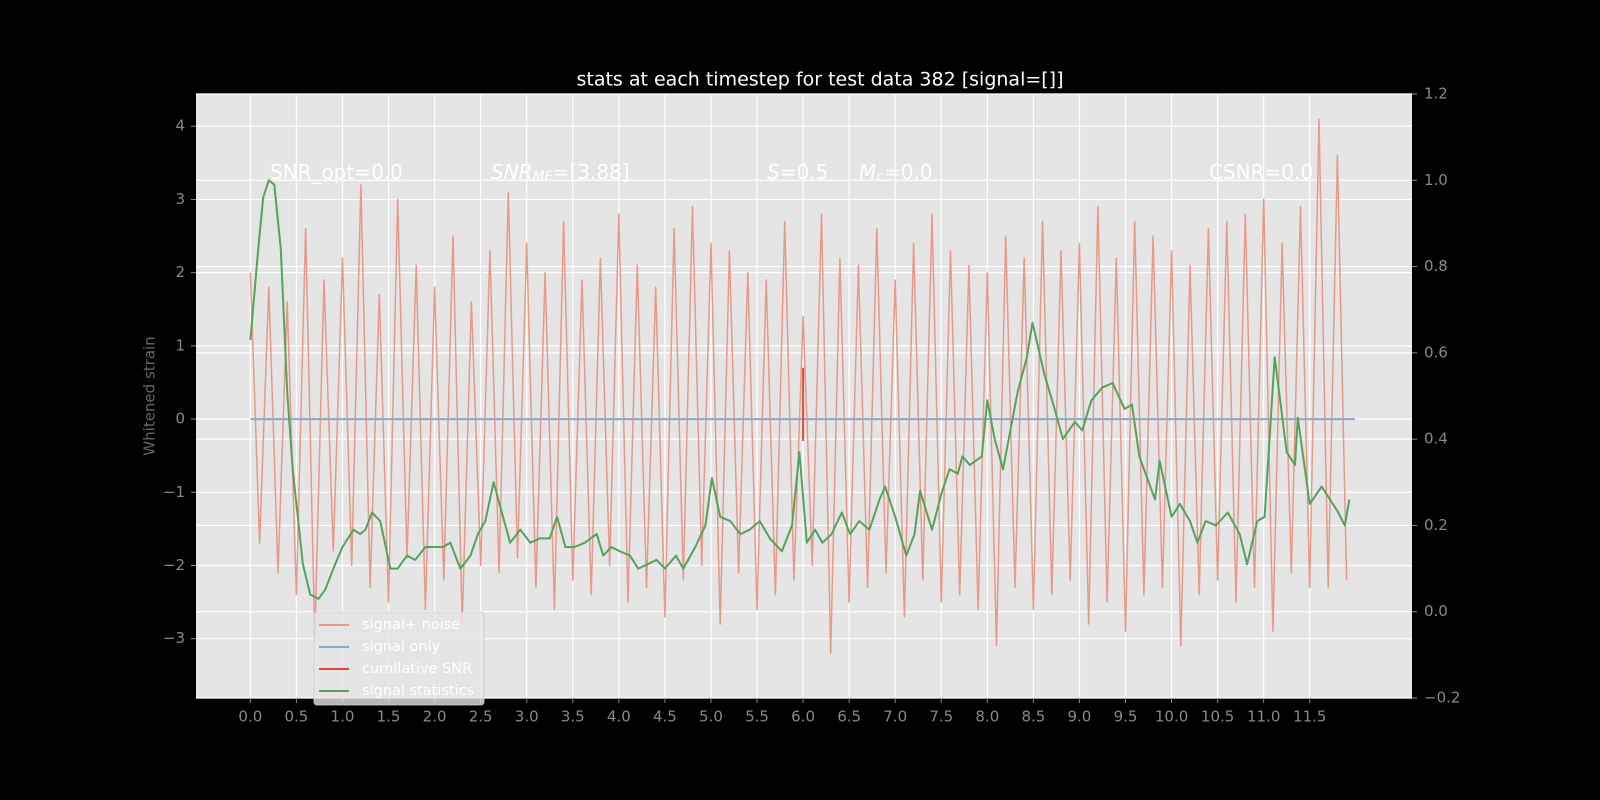 The width and height of the screenshot is (1600, 800). I want to click on annotation: SNRMF=[3.88], so click(560, 173).